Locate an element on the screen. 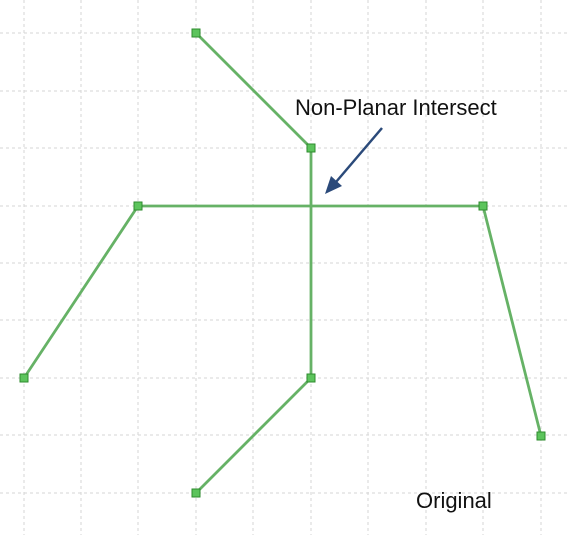  vertex-e is located at coordinates (24, 378).